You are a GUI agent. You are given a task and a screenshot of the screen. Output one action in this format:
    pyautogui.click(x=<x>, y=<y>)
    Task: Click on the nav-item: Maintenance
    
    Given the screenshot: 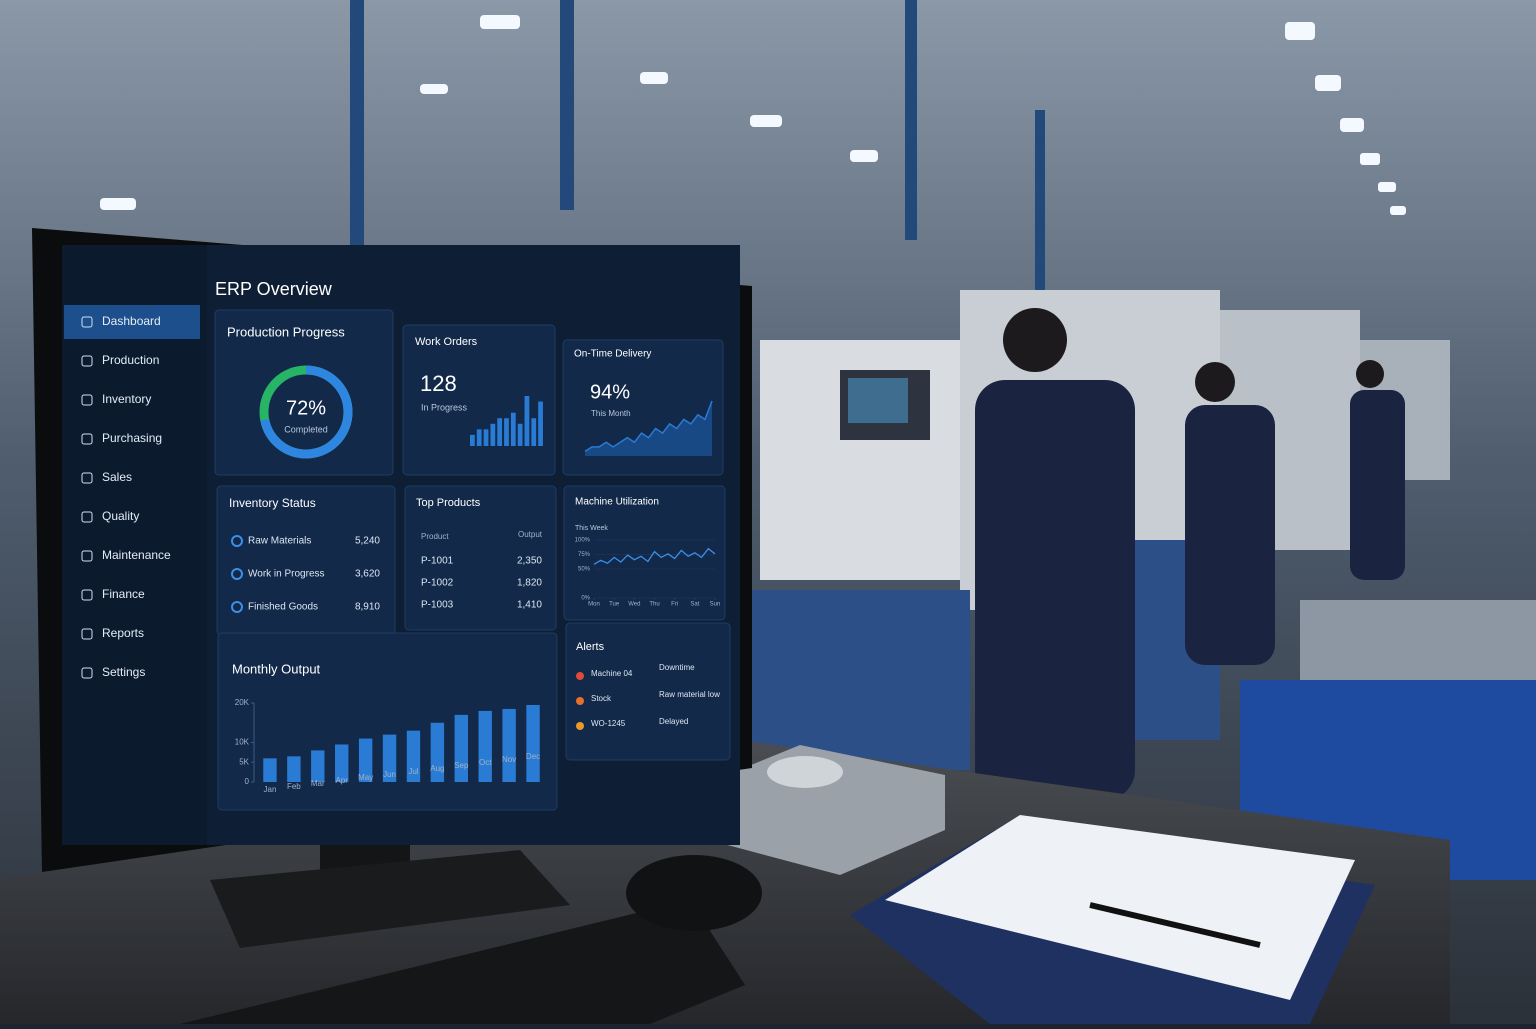 What is the action you would take?
    pyautogui.click(x=136, y=555)
    